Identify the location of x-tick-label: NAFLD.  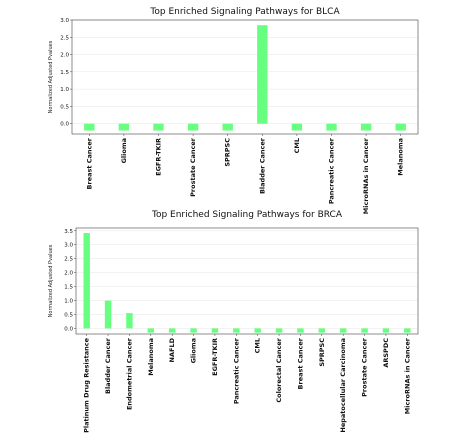
(172, 349).